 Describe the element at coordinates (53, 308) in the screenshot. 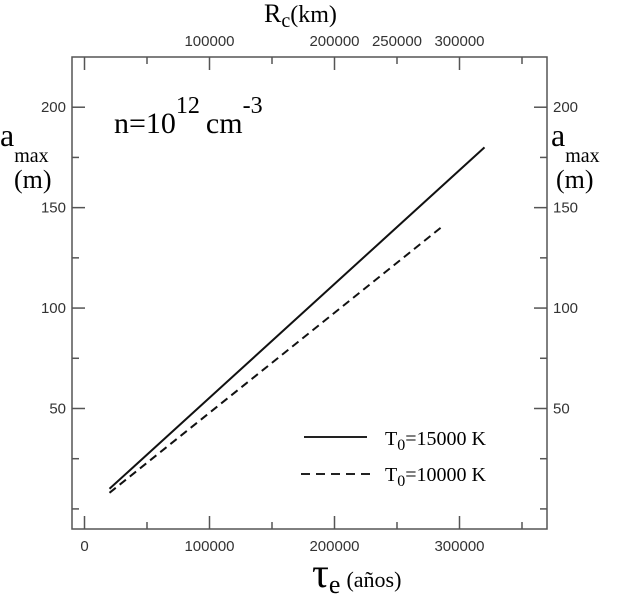

I see `y-tick-label-left: 100` at that location.